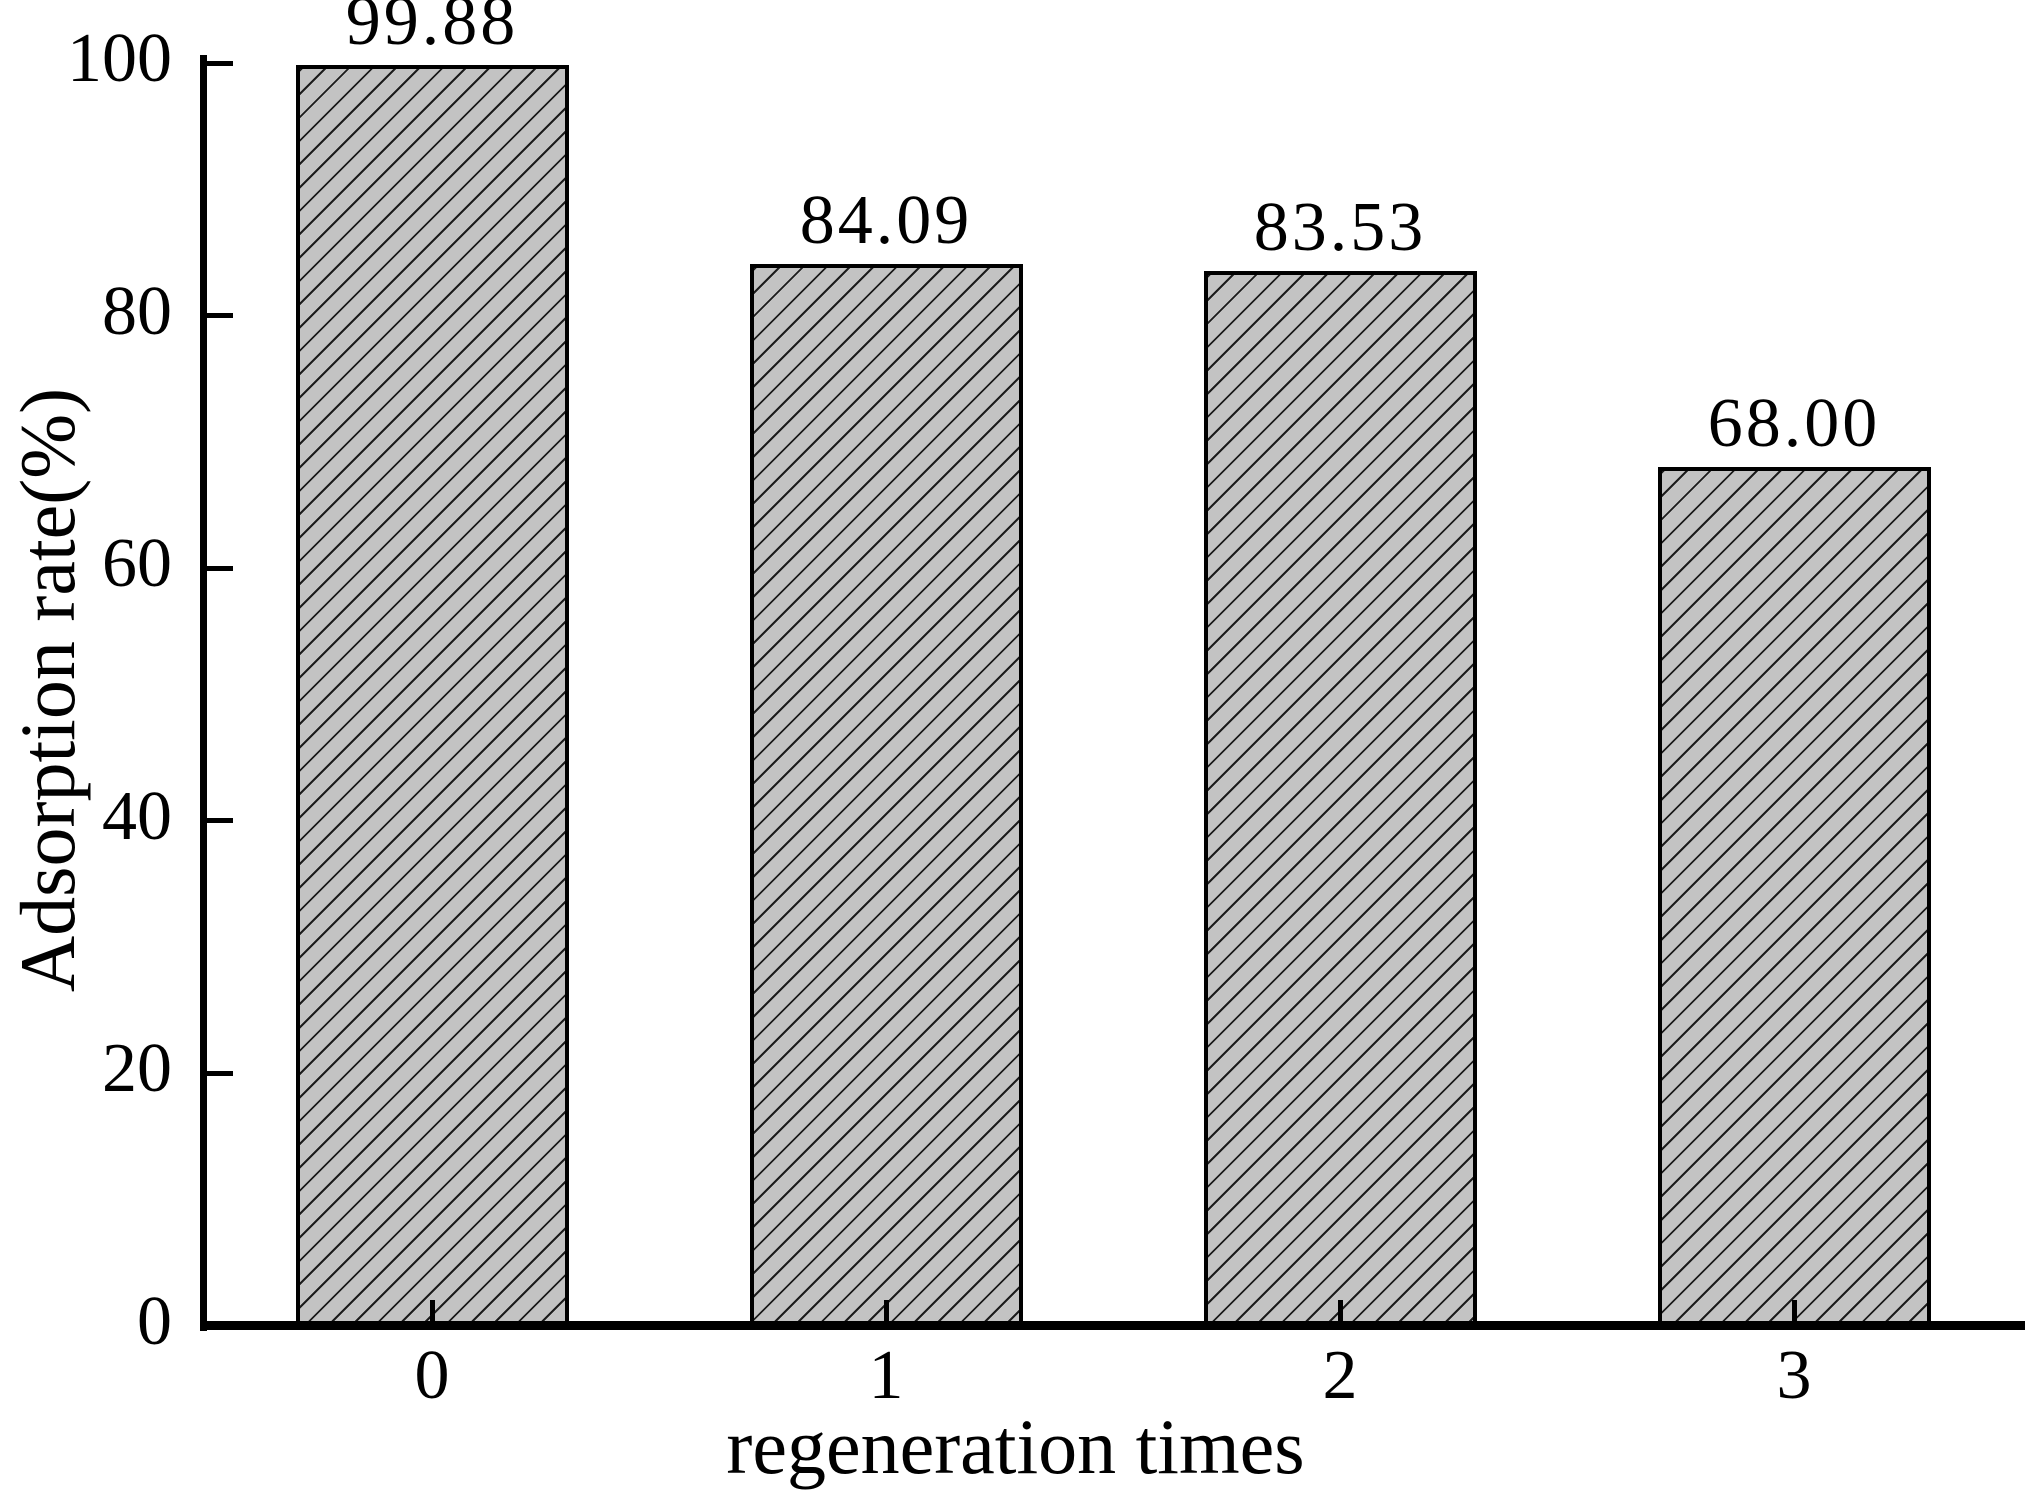  I want to click on x-axis-line, so click(1112, 1325).